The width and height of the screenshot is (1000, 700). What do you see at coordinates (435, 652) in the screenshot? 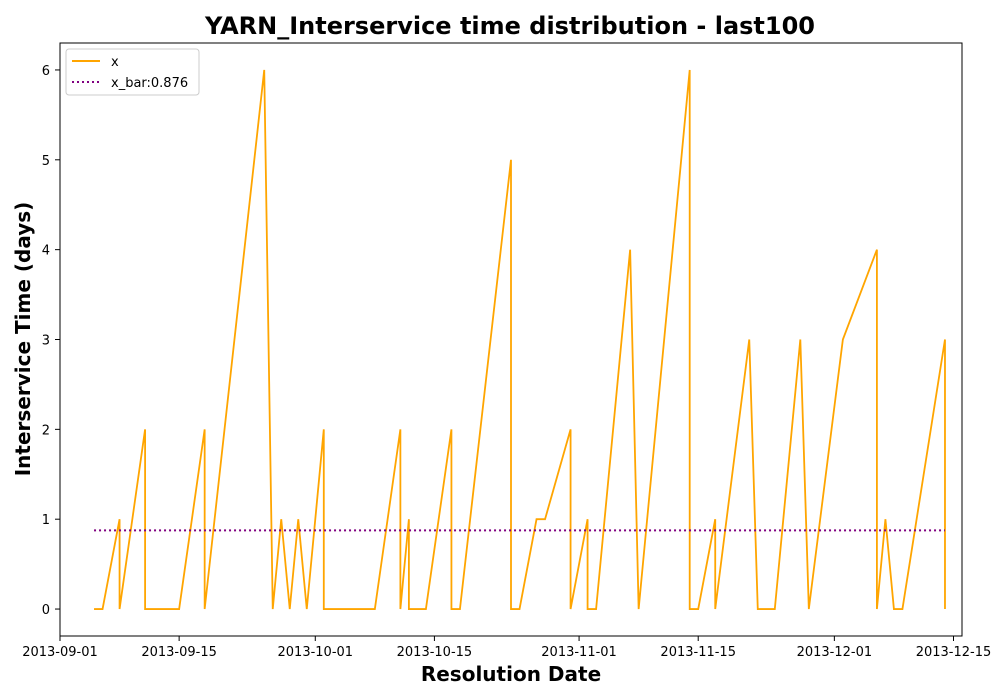
I see `x-tick-label: 2013-10-15` at bounding box center [435, 652].